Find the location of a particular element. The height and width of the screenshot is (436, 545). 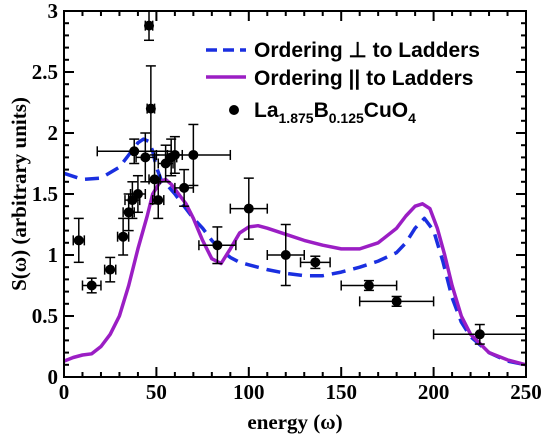

y-tick-label: 0 is located at coordinates (53, 377).